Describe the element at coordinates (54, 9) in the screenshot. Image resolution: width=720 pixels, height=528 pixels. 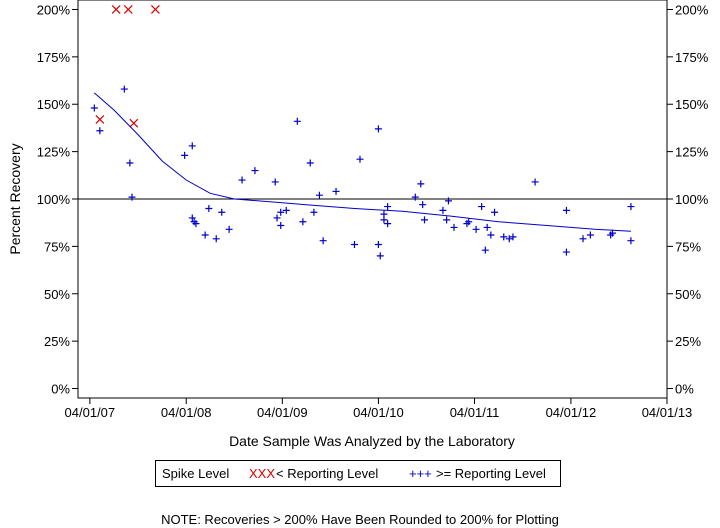
I see `y-tick-label-left: 200%` at that location.